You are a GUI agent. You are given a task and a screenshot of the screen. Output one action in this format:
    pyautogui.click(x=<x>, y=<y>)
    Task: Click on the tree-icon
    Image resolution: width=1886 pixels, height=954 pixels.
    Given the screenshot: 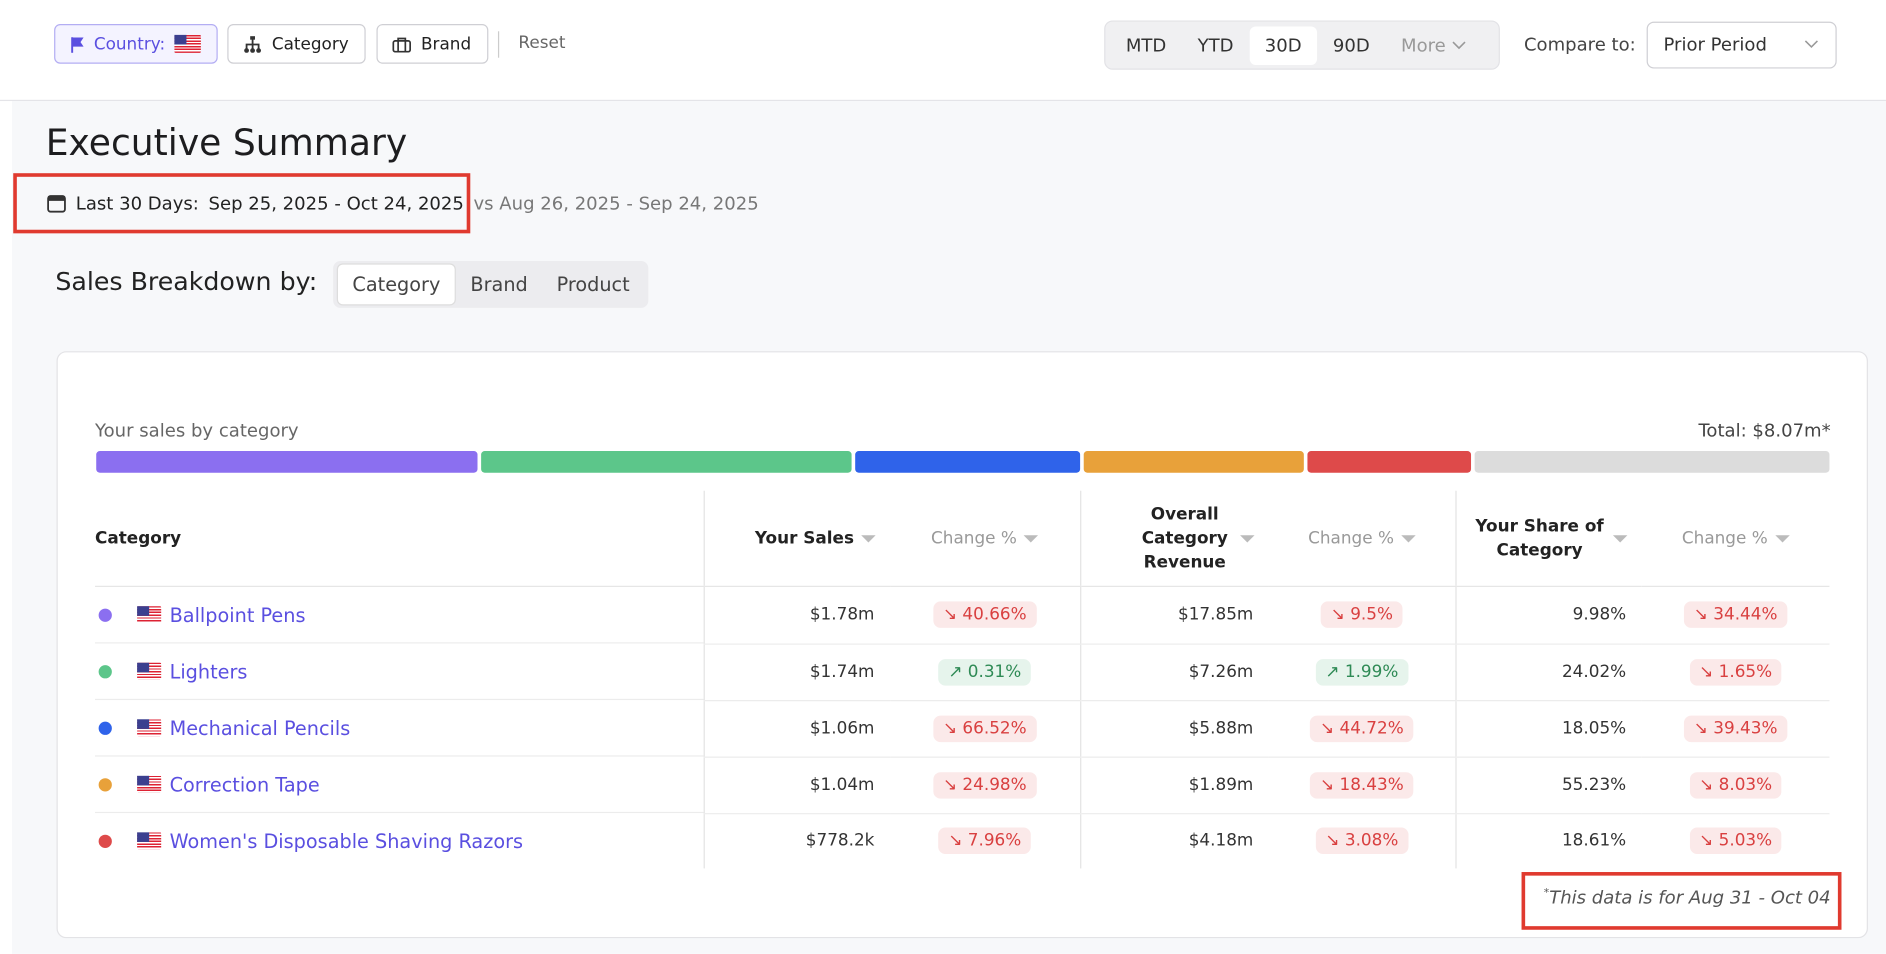 What is the action you would take?
    pyautogui.click(x=253, y=44)
    